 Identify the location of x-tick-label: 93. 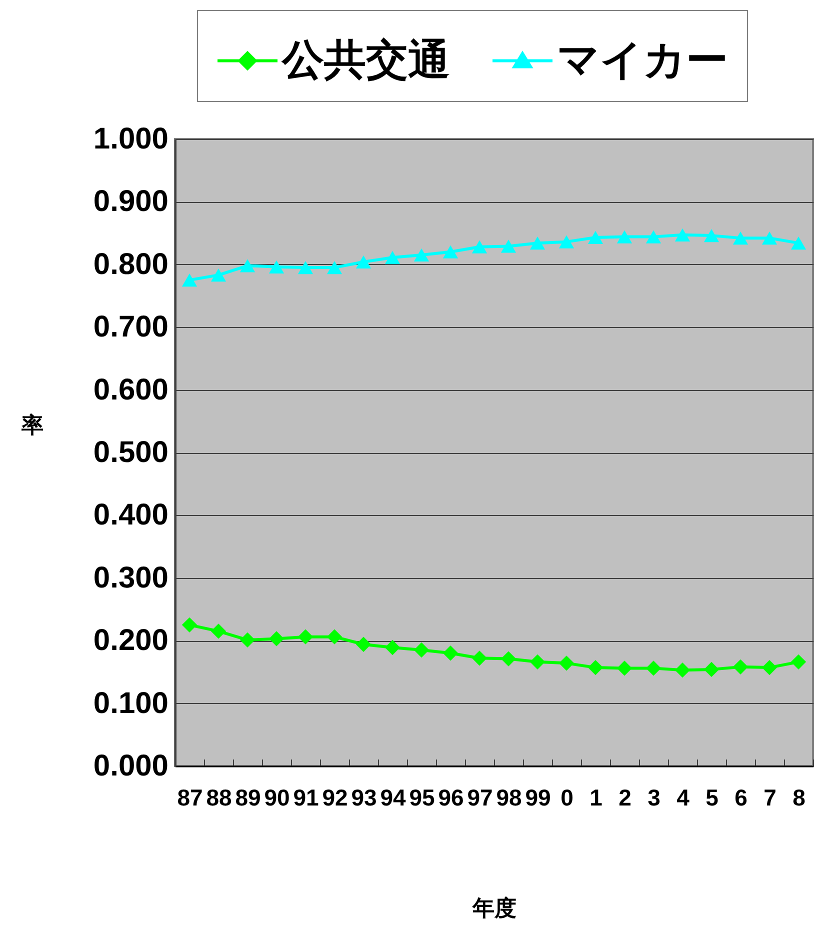
(364, 797).